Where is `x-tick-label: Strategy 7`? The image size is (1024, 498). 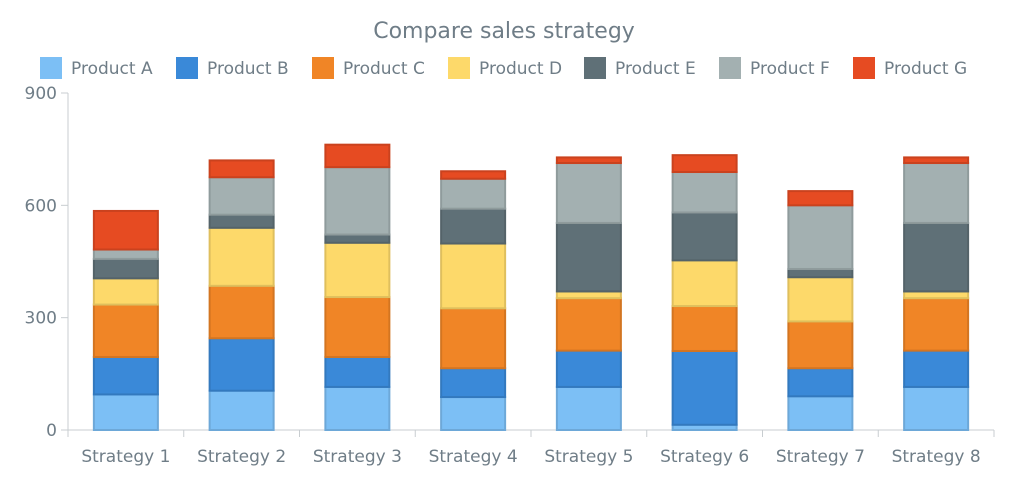 x-tick-label: Strategy 7 is located at coordinates (820, 457).